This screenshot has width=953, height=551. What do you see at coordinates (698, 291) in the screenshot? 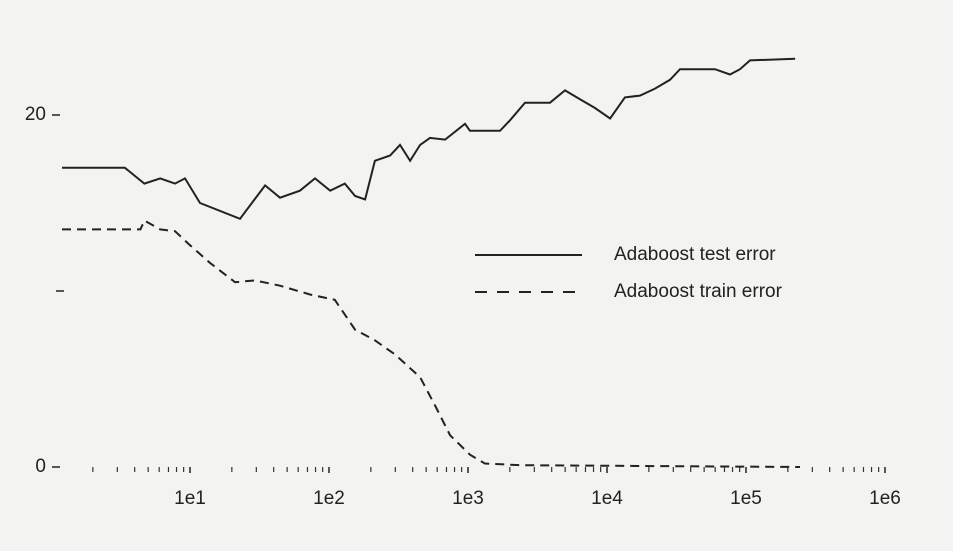
I see `legend-label: Adaboost train error` at bounding box center [698, 291].